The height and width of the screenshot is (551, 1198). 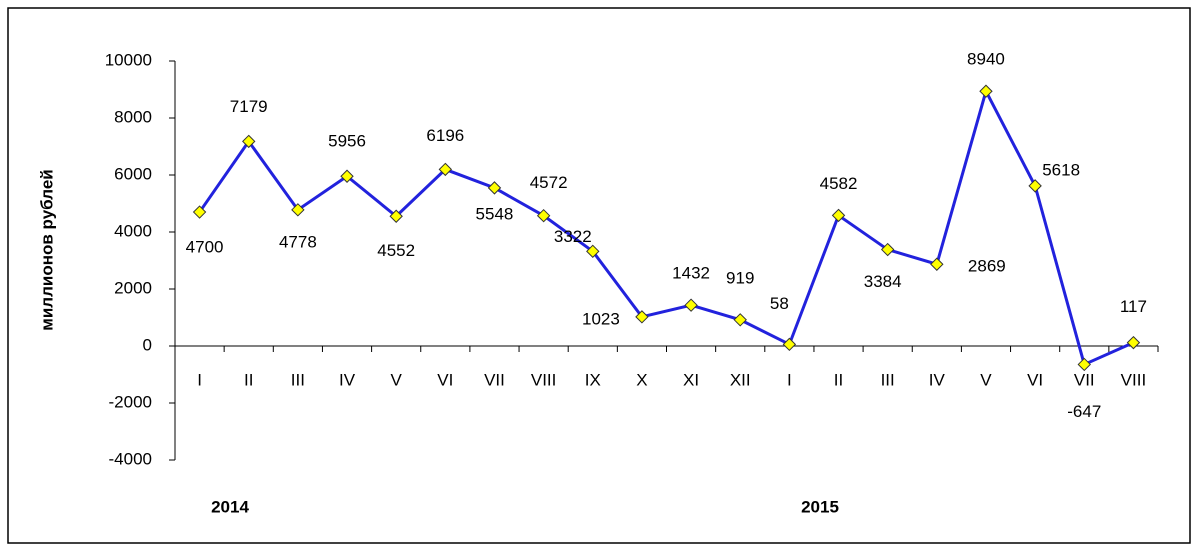 I want to click on data-label: 4700, so click(x=205, y=247).